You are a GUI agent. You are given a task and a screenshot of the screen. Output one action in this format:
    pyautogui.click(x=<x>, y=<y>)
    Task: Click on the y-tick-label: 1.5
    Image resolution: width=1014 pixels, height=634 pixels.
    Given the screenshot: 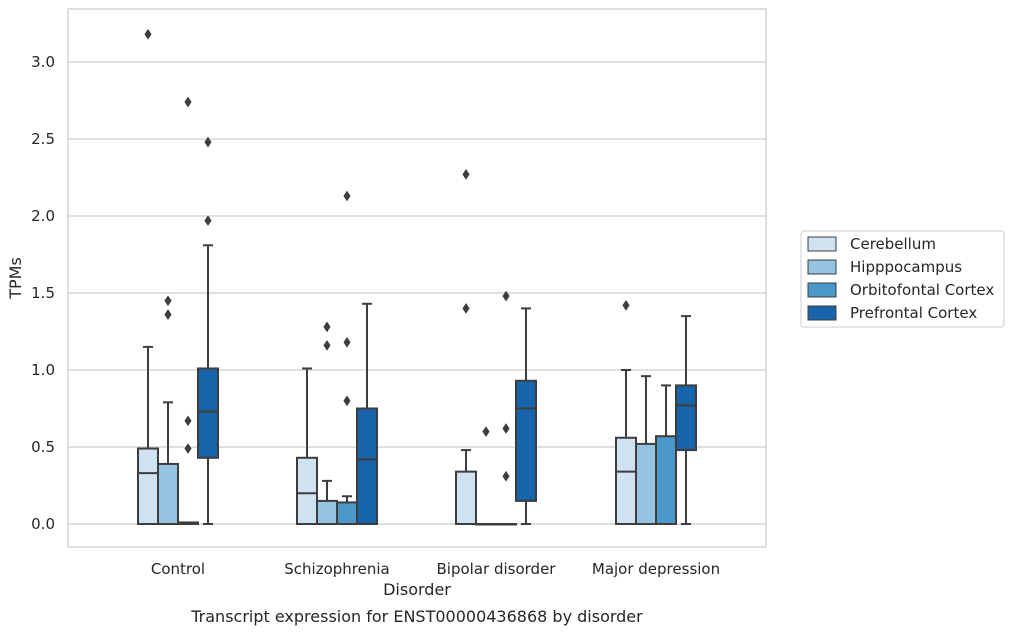 What is the action you would take?
    pyautogui.click(x=43, y=293)
    